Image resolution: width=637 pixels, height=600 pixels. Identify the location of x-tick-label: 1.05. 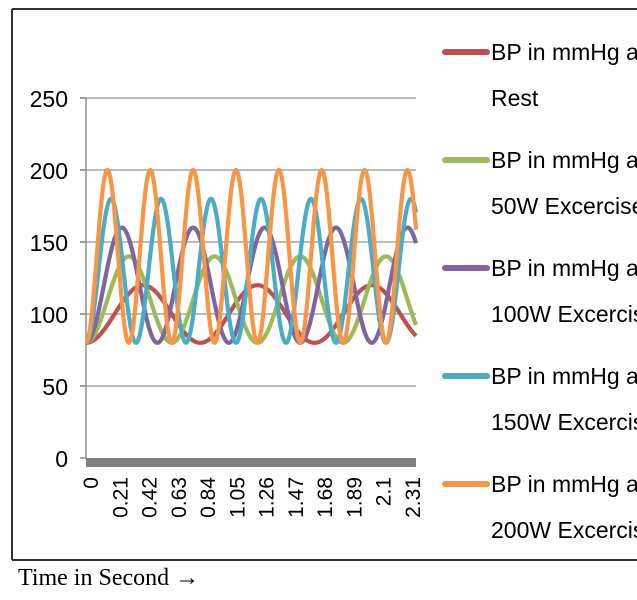
(237, 497).